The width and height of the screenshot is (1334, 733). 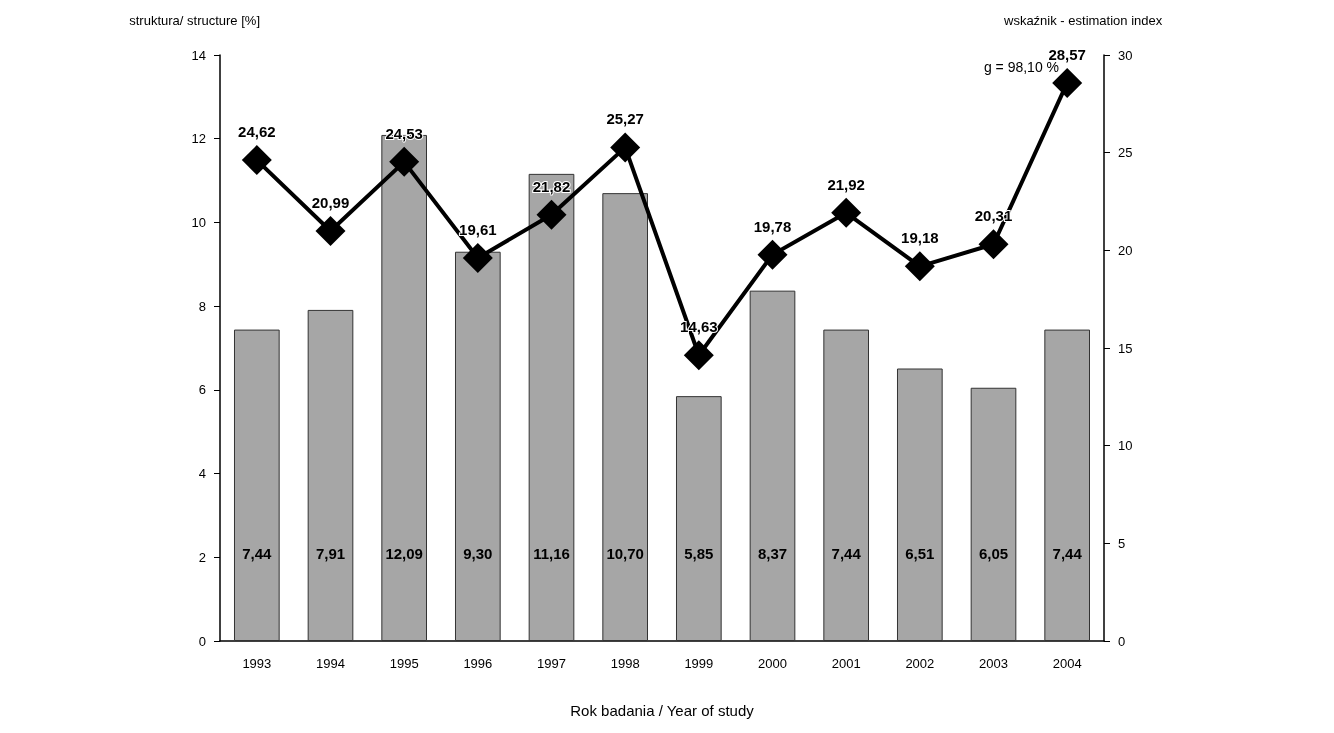 I want to click on y-tick-label: 14, so click(x=198, y=55).